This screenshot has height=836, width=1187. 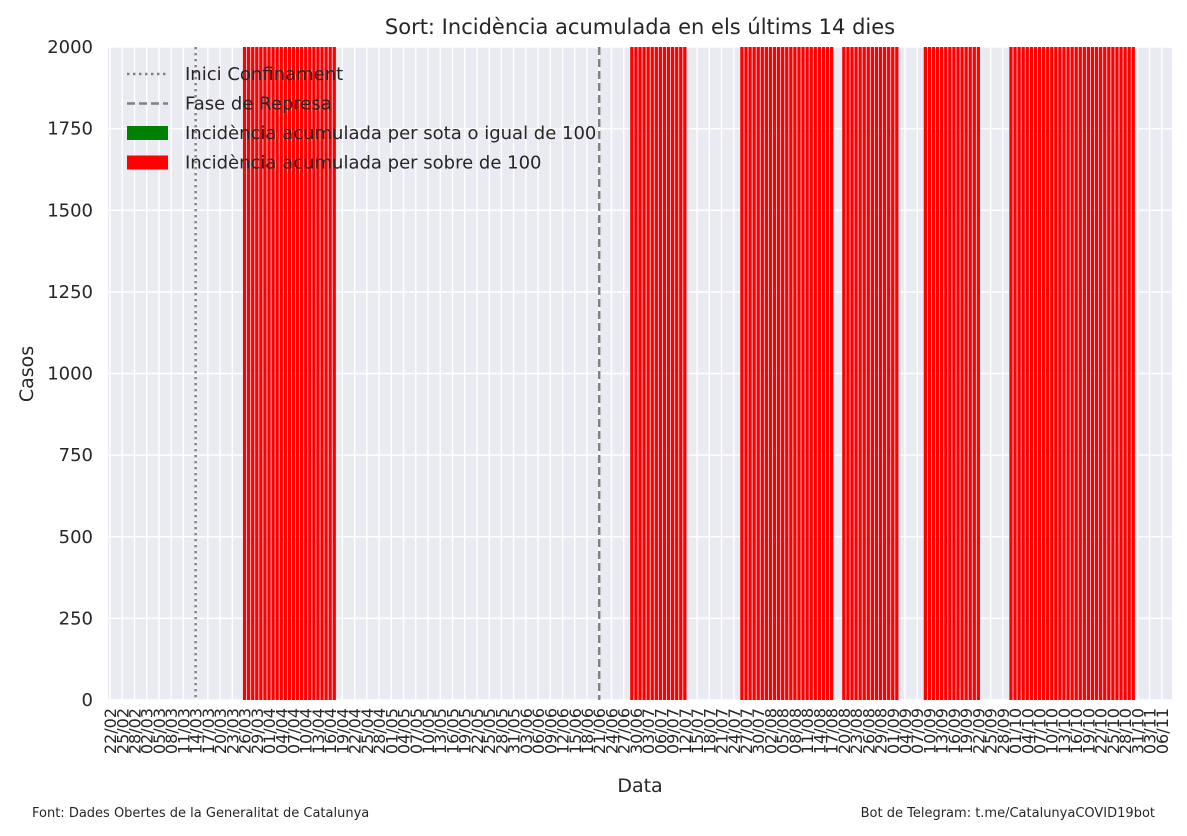 What do you see at coordinates (477, 731) in the screenshot?
I see `x-tick-label: 22/05` at bounding box center [477, 731].